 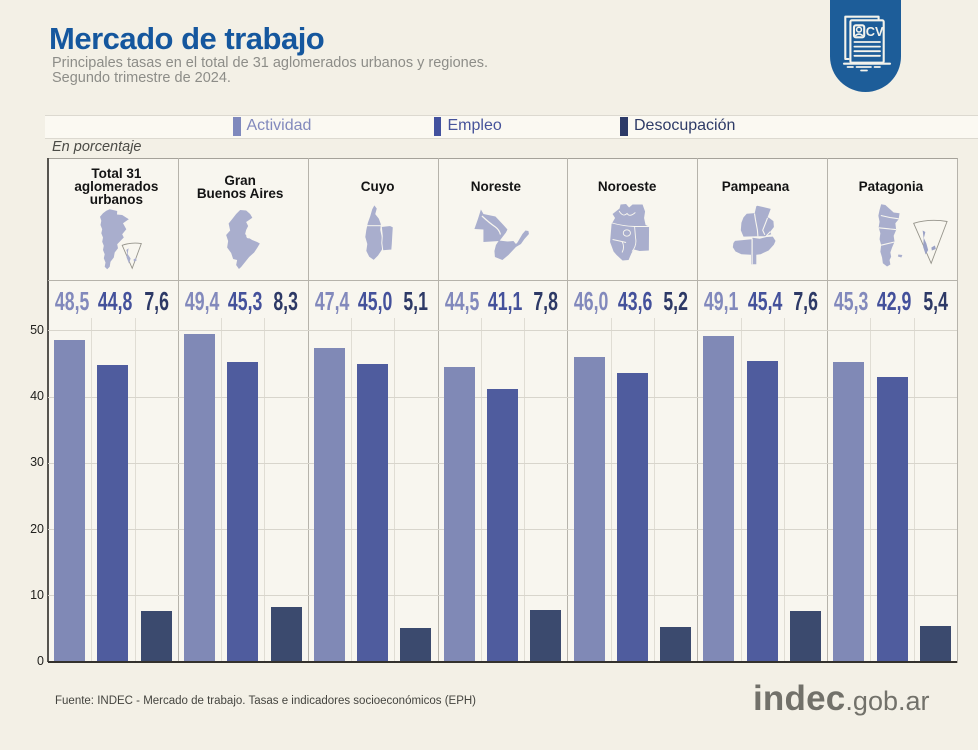 I want to click on svg-text: CV, so click(x=875, y=31).